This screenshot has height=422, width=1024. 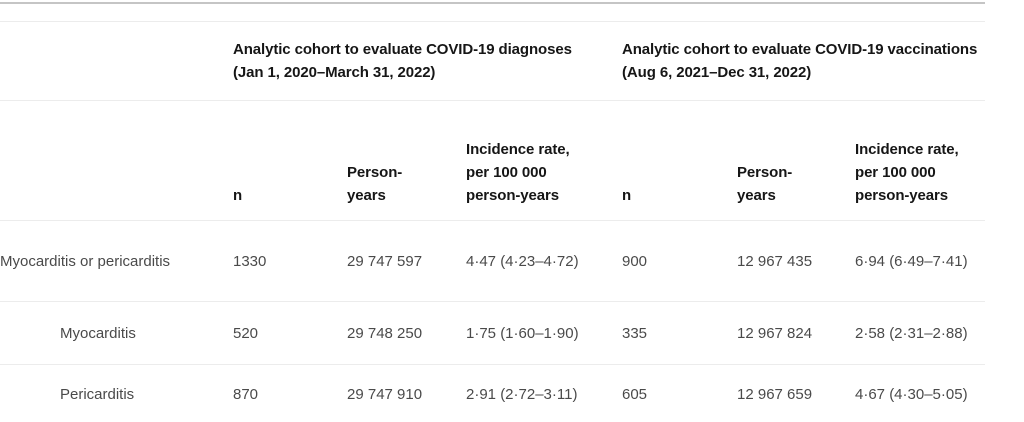 I want to click on n-value-diagnoses: 1330, so click(x=290, y=261).